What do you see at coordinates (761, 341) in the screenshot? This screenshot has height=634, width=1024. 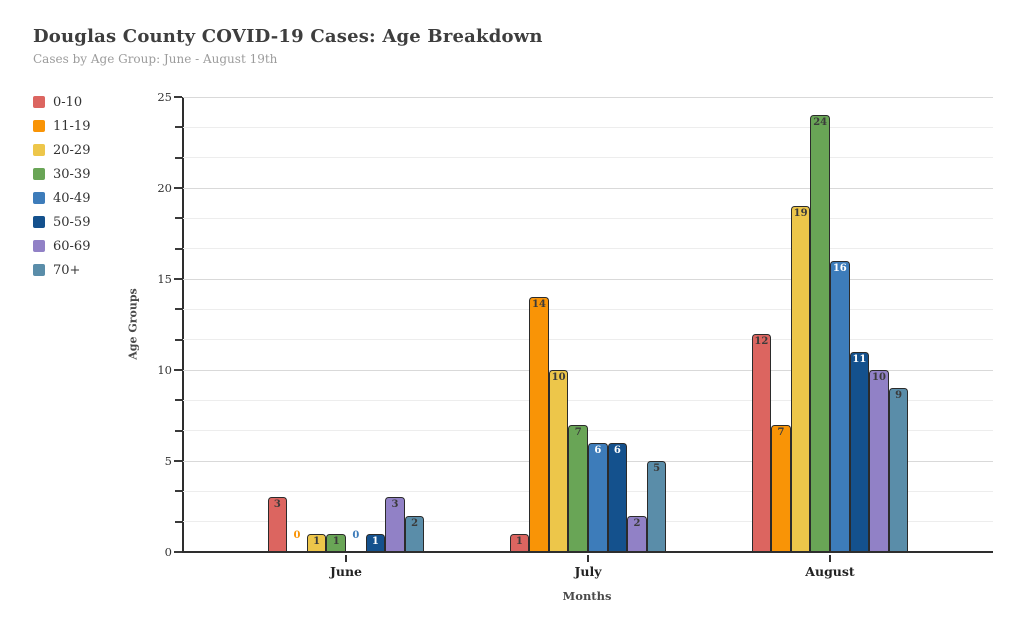 I see `bar-value-label: 12` at bounding box center [761, 341].